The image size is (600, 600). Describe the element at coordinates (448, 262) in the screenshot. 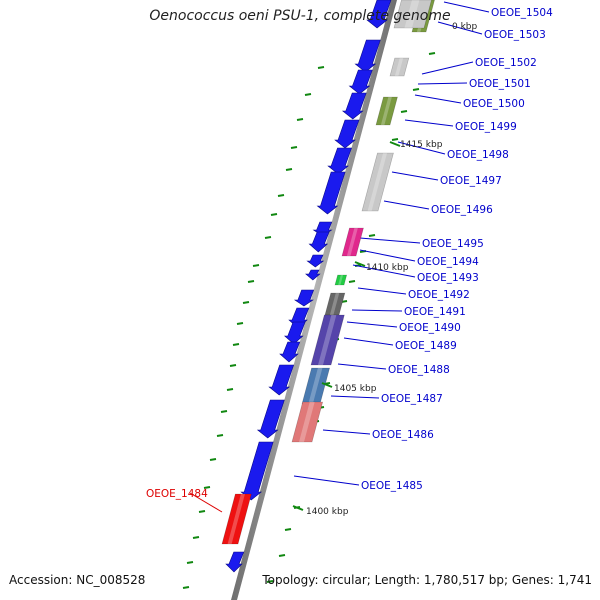

I see `gene-label: OEOE_1494` at that location.